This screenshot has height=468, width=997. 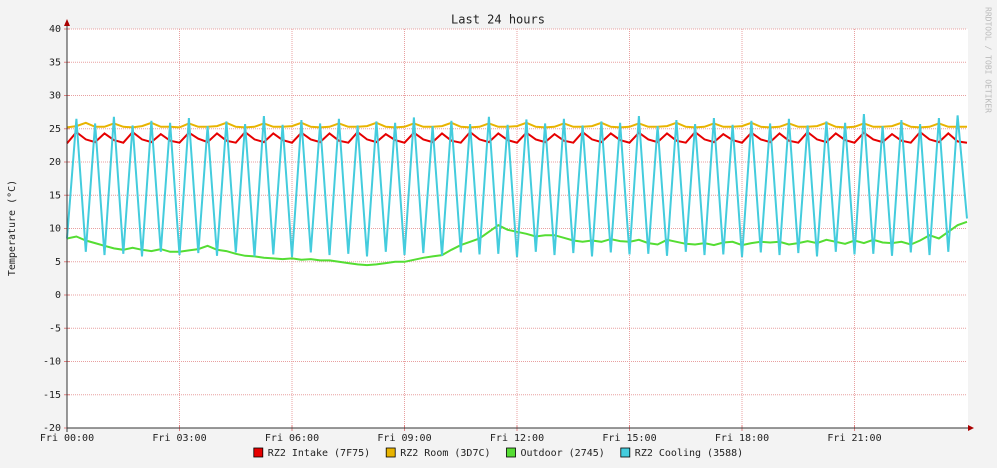 I want to click on x-tick-label: Fri 21:00, so click(x=854, y=438).